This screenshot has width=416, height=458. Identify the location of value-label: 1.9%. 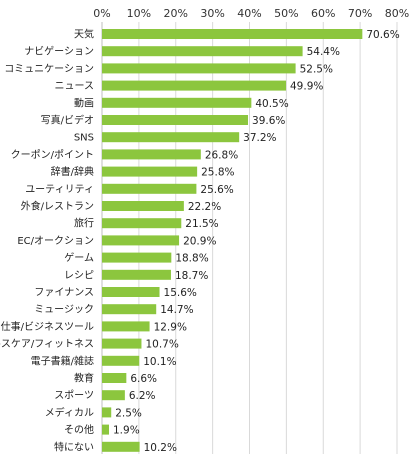
(126, 431).